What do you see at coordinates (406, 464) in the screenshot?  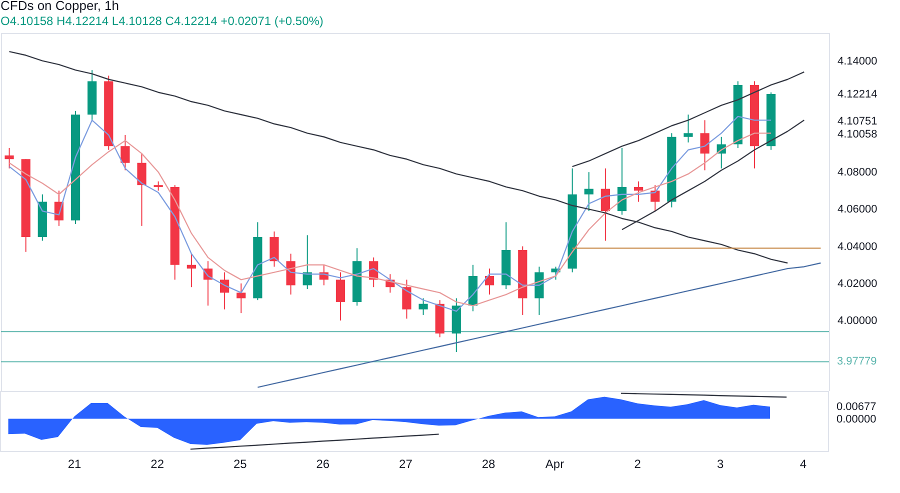 I see `x-tick-label: 27` at bounding box center [406, 464].